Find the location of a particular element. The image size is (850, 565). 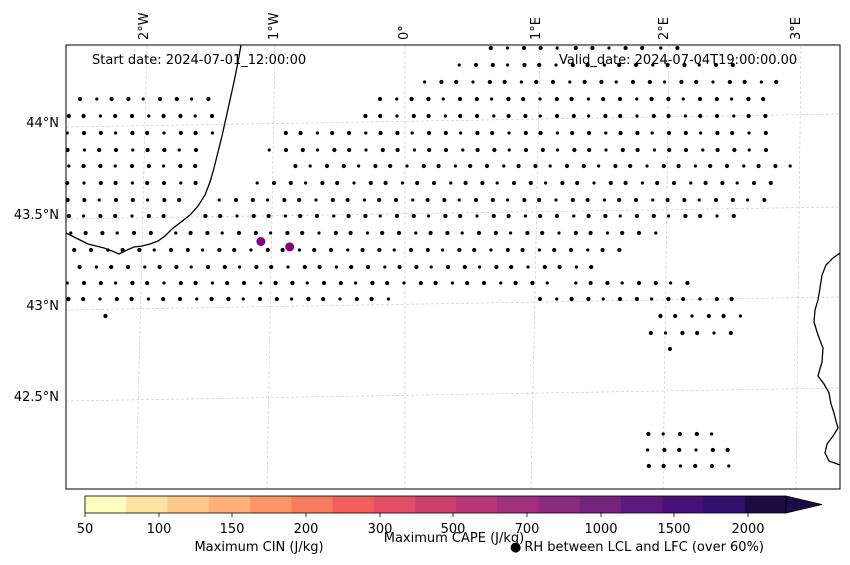

coastline-mediterranean is located at coordinates (827, 359).